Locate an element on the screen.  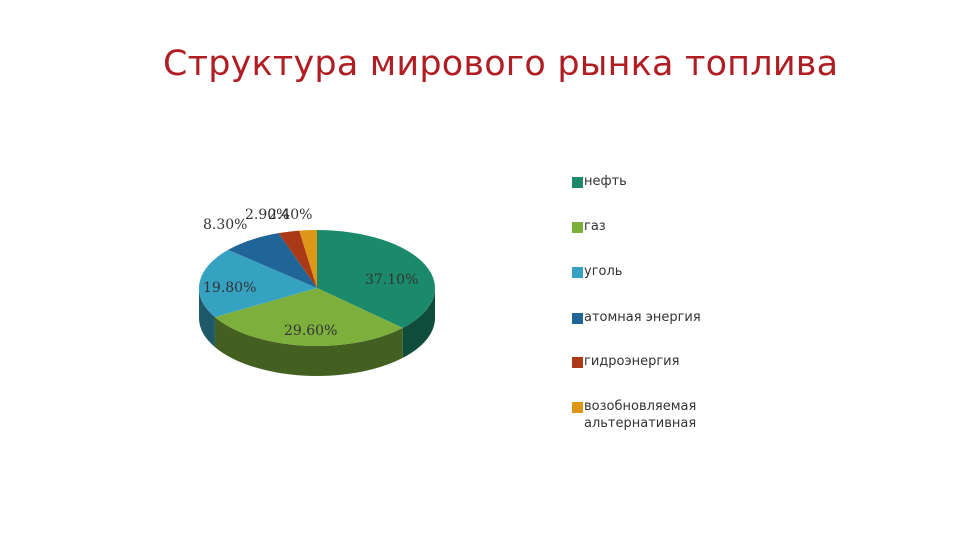
legend-label: возобновляемая альтернативная is located at coordinates (640, 415).